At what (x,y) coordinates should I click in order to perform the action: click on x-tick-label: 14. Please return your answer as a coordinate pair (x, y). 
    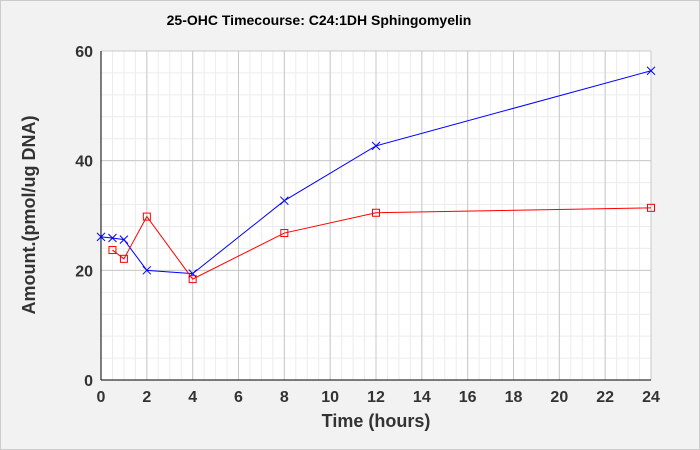
    Looking at the image, I should click on (422, 397).